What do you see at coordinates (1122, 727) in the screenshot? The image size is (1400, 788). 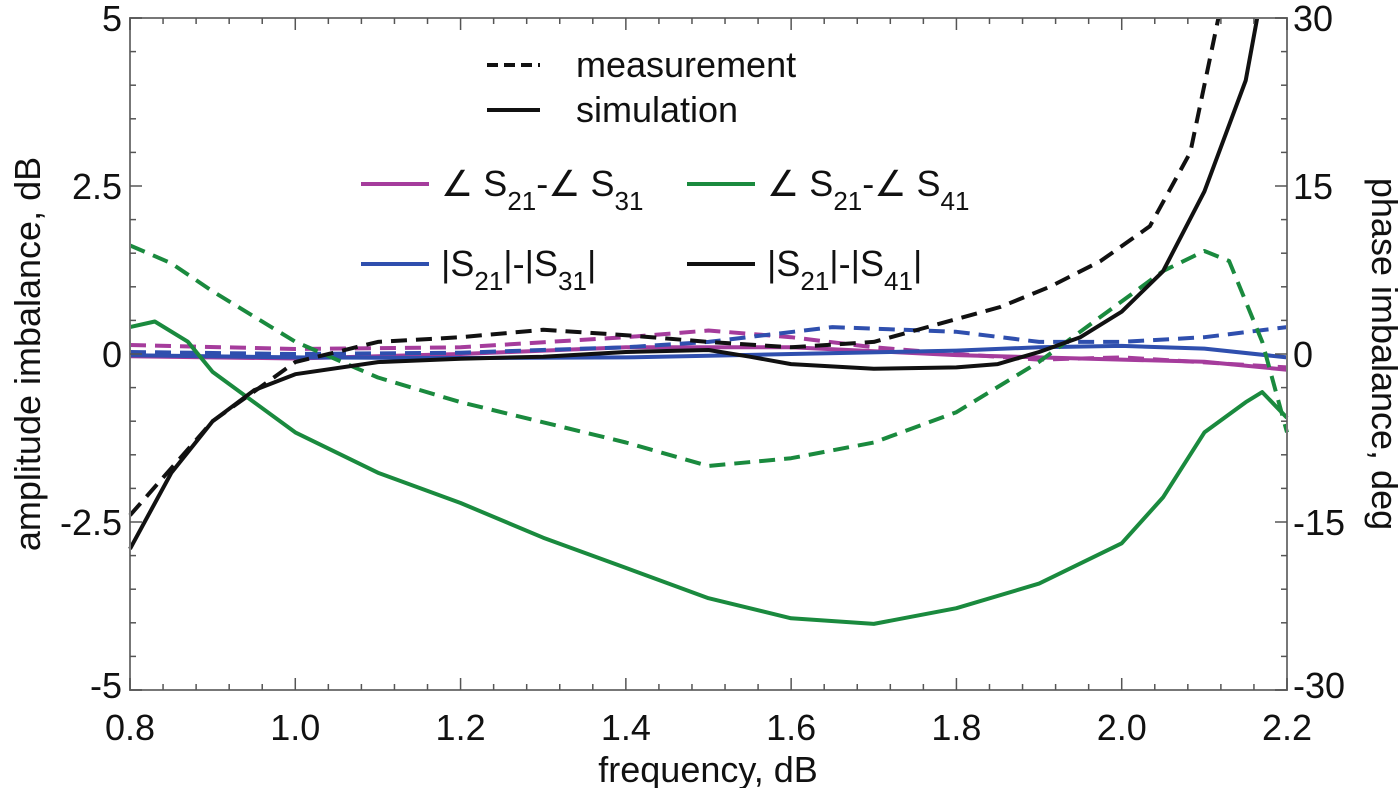 I see `x-tick-label: 2.0` at bounding box center [1122, 727].